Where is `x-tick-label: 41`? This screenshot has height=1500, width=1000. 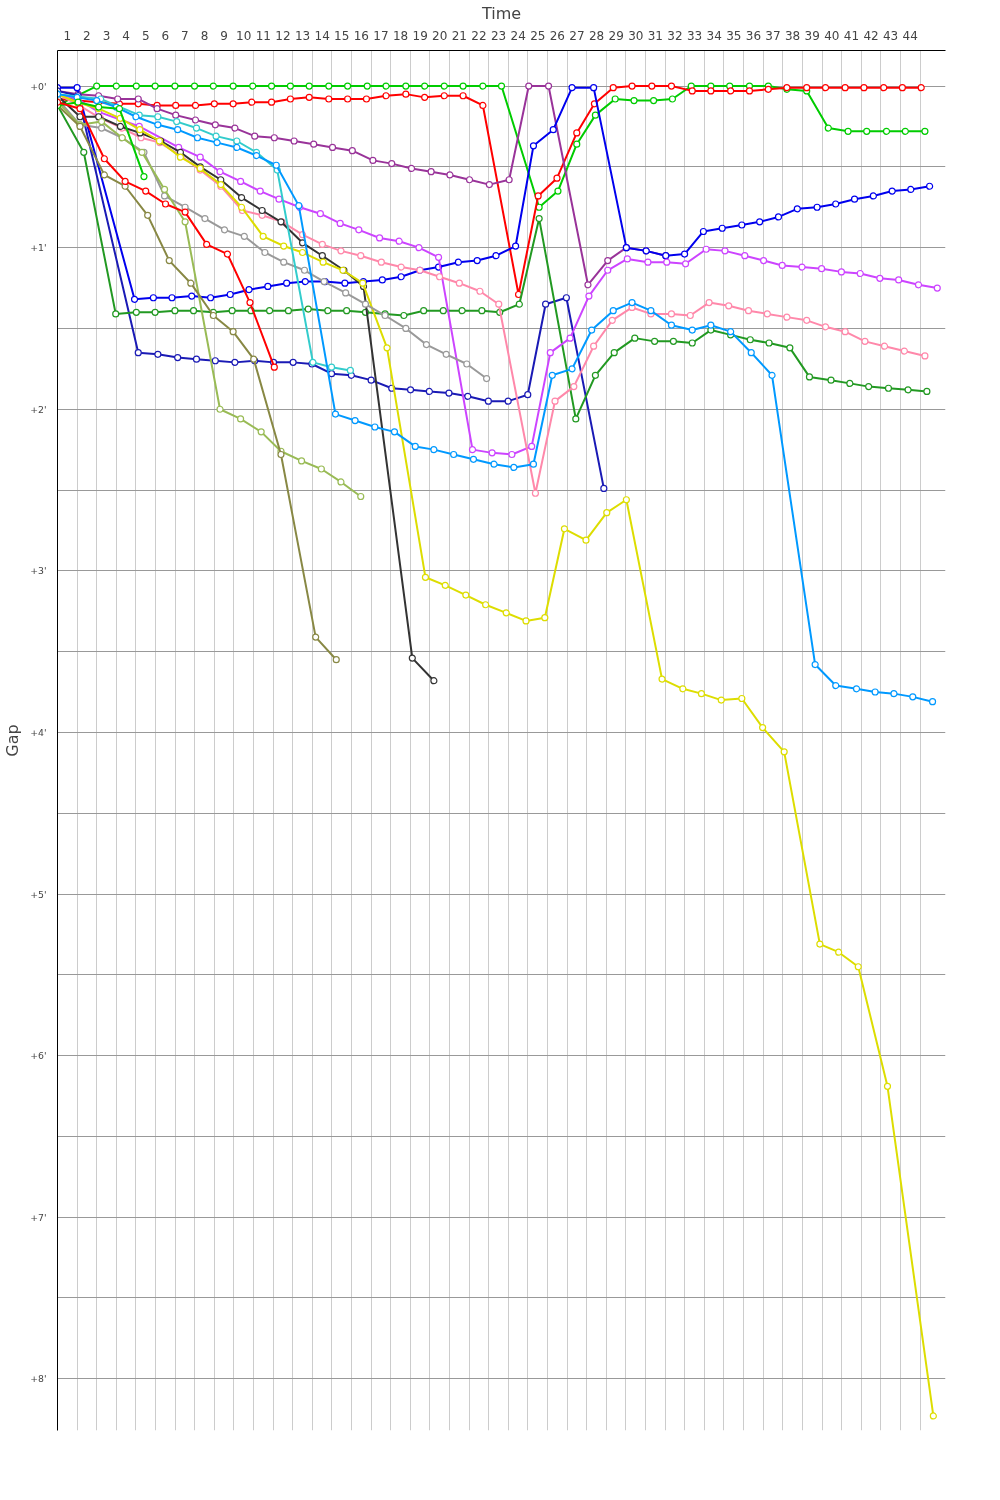 x-tick-label: 41 is located at coordinates (851, 35).